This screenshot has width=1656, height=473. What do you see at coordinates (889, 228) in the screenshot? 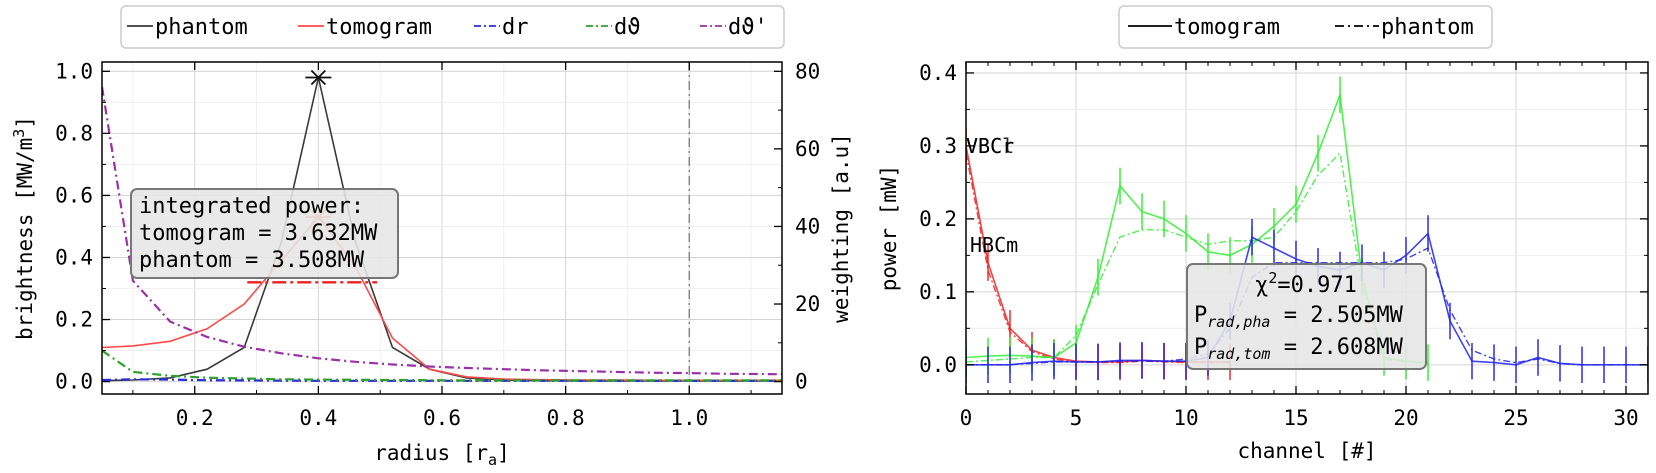
I see `right-ylabel: power [mW]` at bounding box center [889, 228].